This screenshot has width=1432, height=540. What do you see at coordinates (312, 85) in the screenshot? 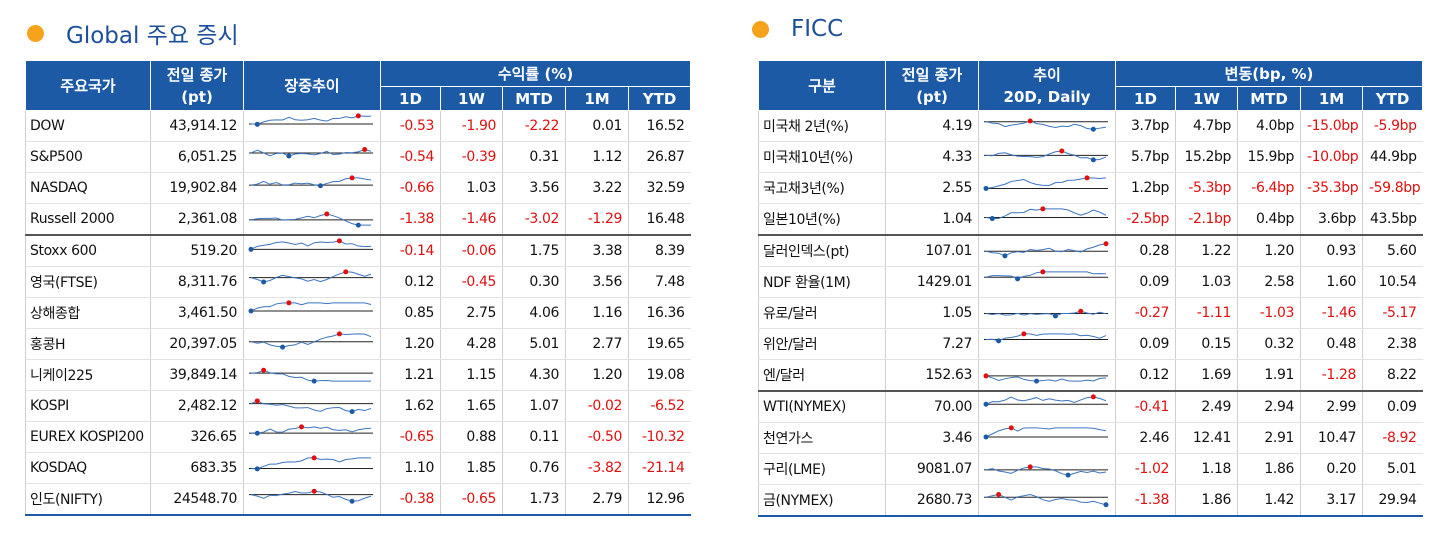
I see `header-cell: 장중추이` at bounding box center [312, 85].